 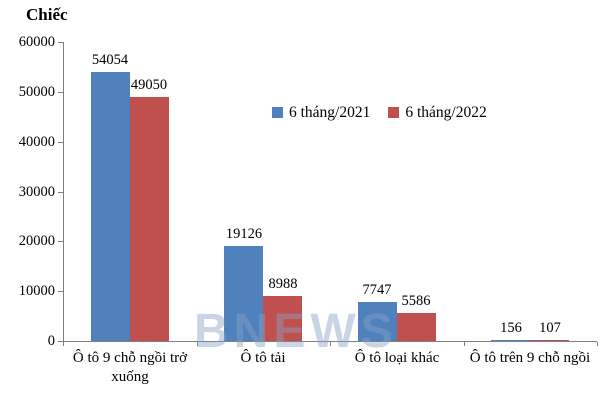 I want to click on bar-value-label: 7747, so click(x=377, y=290).